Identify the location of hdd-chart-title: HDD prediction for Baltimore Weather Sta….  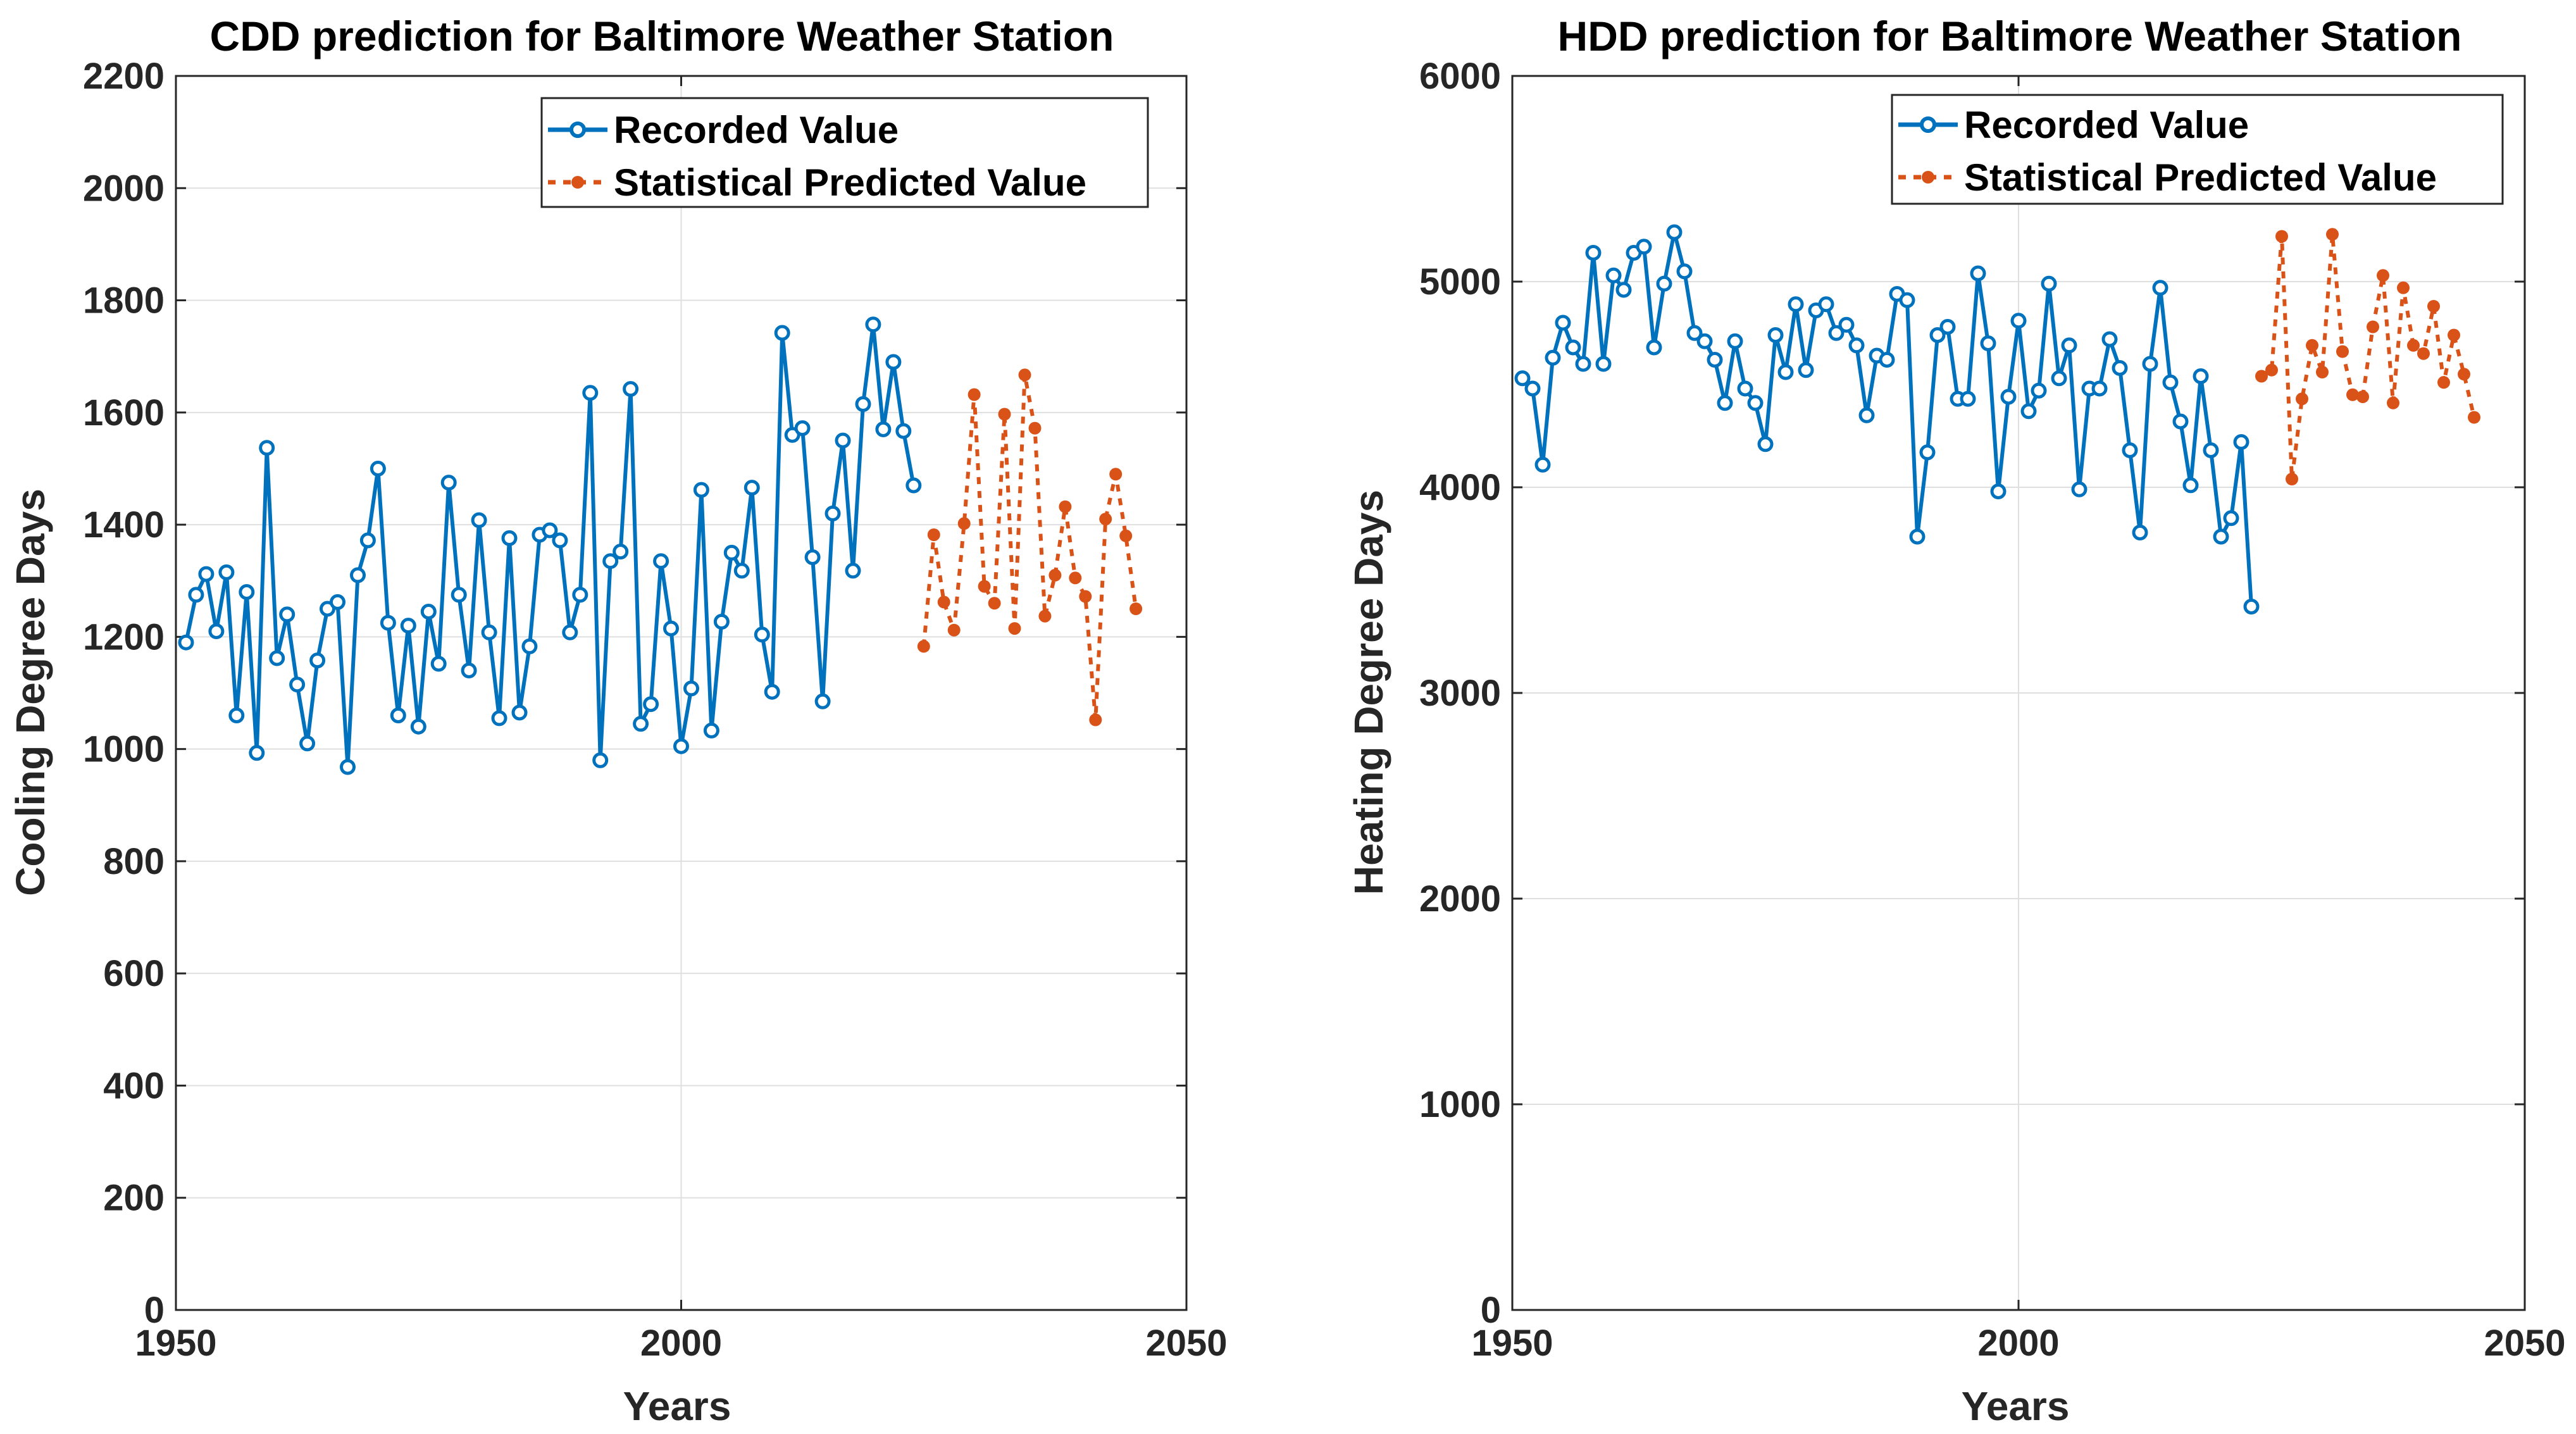
(2010, 36).